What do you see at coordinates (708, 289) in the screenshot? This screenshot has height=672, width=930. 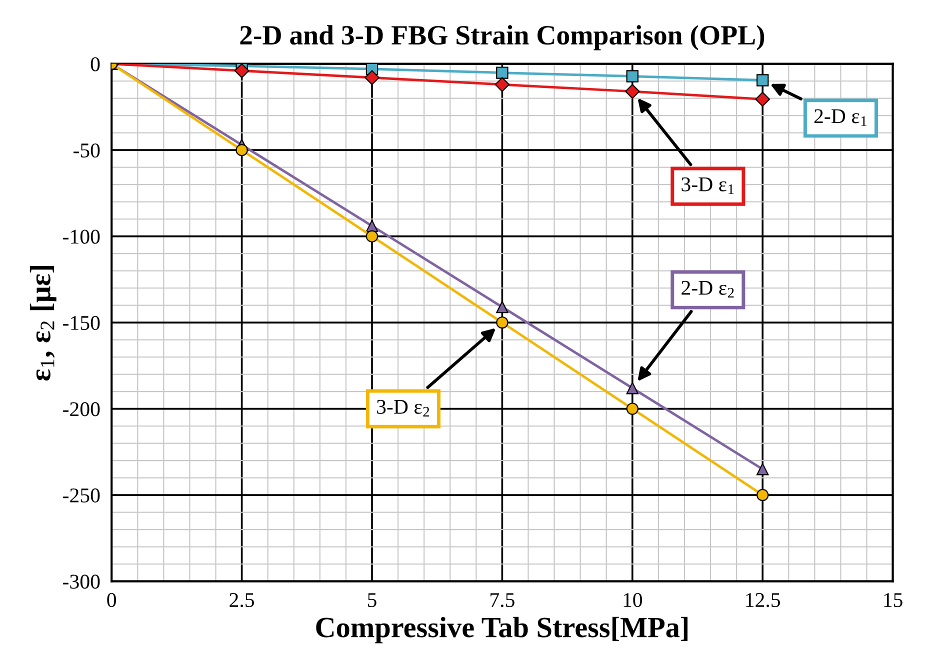 I see `text: 2-D ε$_{2}$` at bounding box center [708, 289].